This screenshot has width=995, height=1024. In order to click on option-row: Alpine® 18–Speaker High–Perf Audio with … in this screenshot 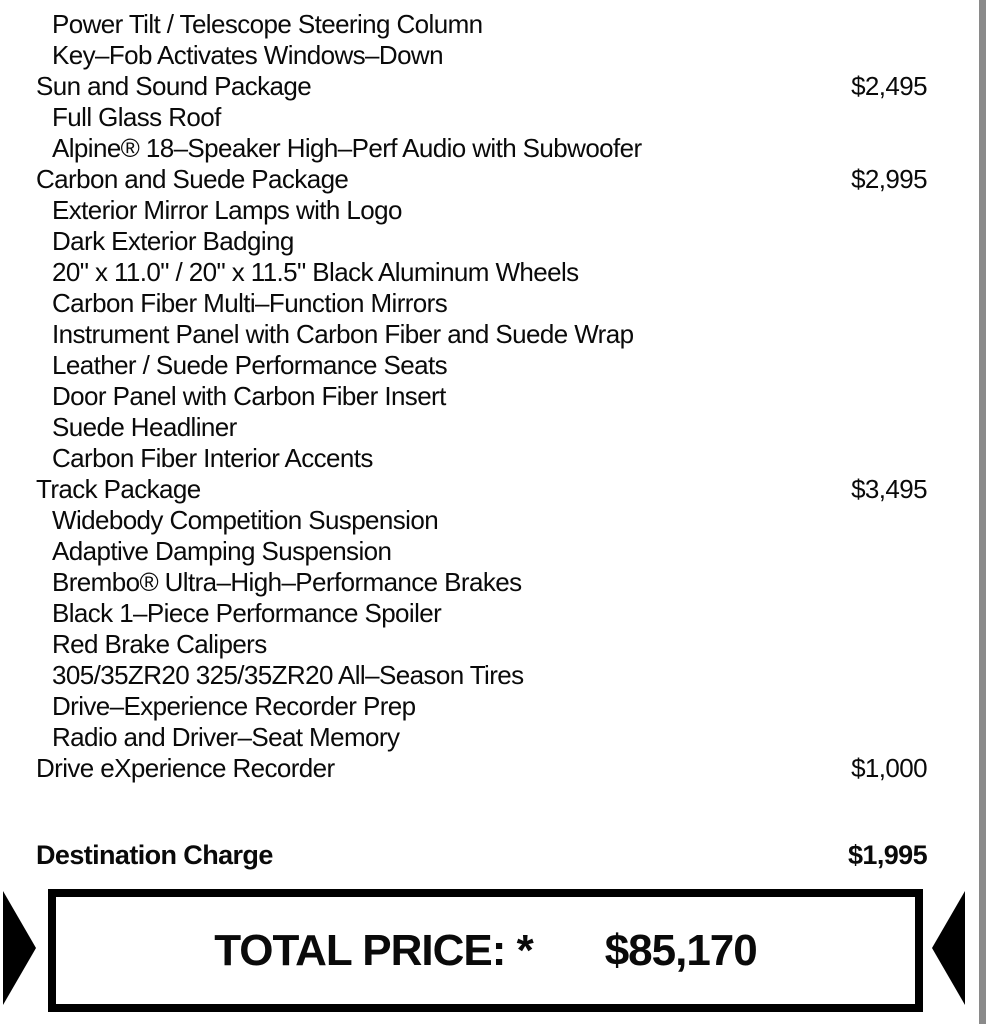, I will do `click(481, 148)`.